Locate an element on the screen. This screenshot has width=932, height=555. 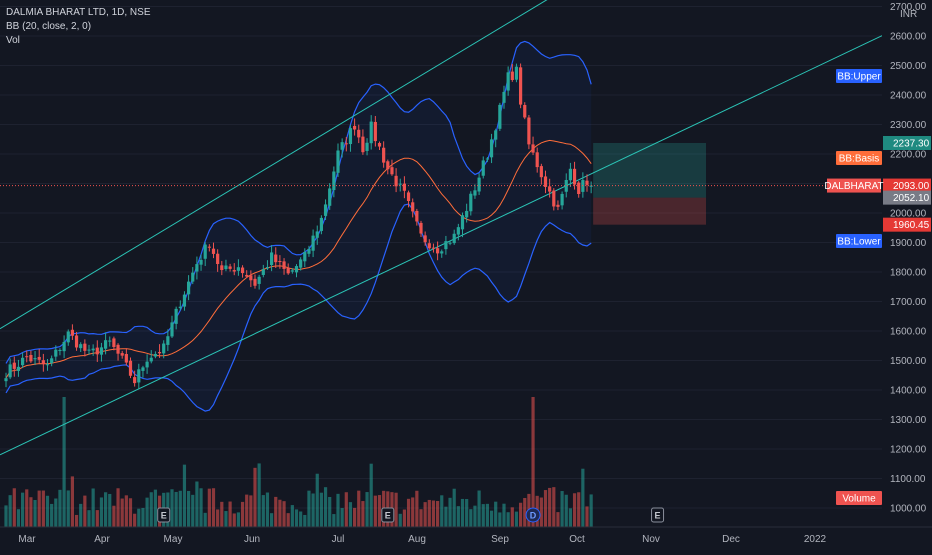
bb-upper-label is located at coordinates (859, 76).